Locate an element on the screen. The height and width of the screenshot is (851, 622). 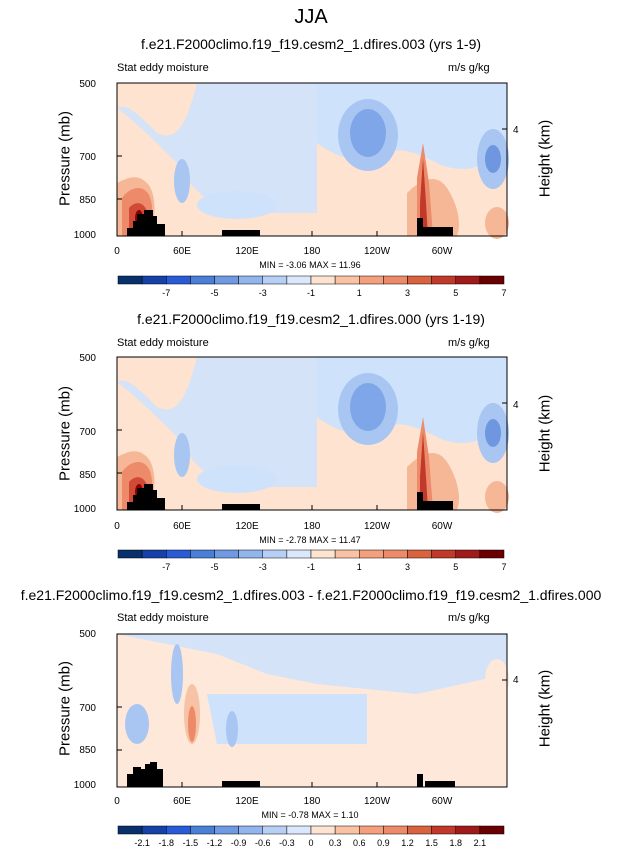
x-tick: 60E is located at coordinates (182, 251).